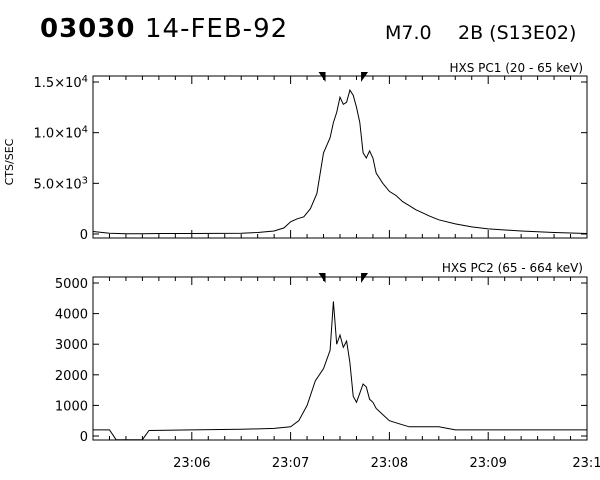  I want to click on pc2-ytick-label: 0, so click(84, 437).